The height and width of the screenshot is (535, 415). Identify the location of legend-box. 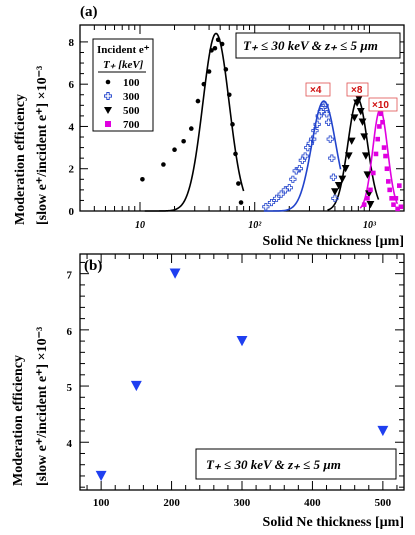
(123, 85).